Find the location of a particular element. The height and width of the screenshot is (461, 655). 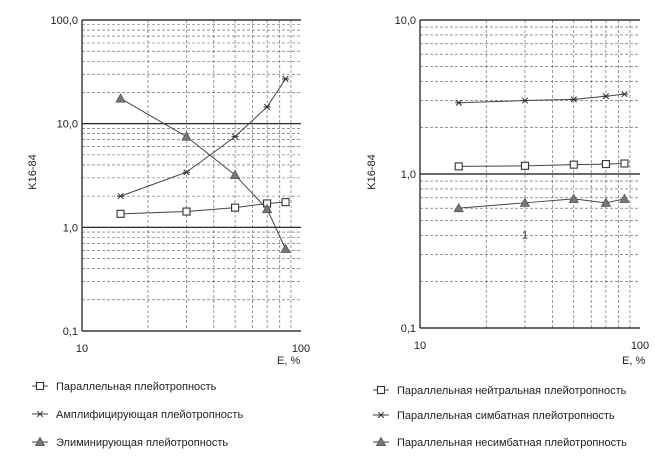

annotation-label: 1 is located at coordinates (525, 236).